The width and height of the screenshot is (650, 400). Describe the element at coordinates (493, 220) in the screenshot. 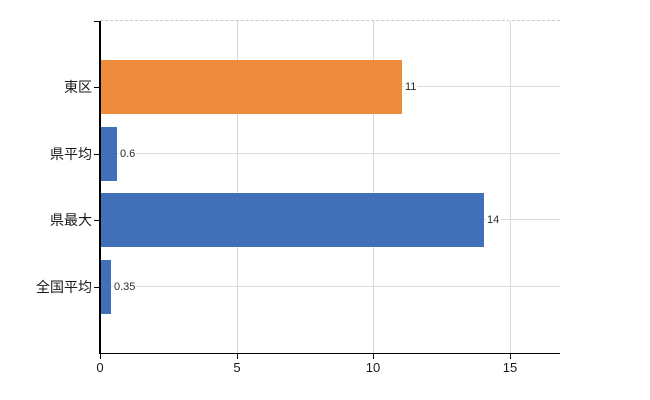

I see `bar-value-label: 14` at that location.